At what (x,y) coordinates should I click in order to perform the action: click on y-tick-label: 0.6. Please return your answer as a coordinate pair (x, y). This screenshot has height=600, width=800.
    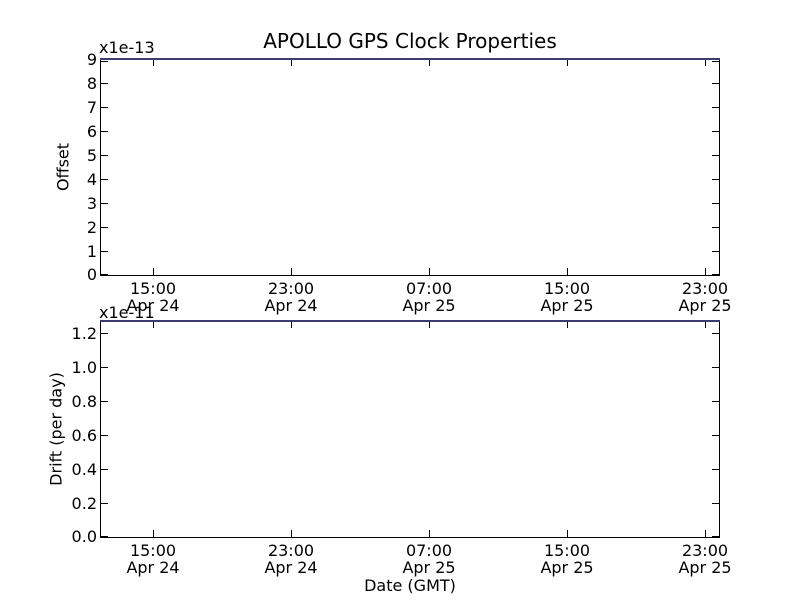
    Looking at the image, I should click on (84, 435).